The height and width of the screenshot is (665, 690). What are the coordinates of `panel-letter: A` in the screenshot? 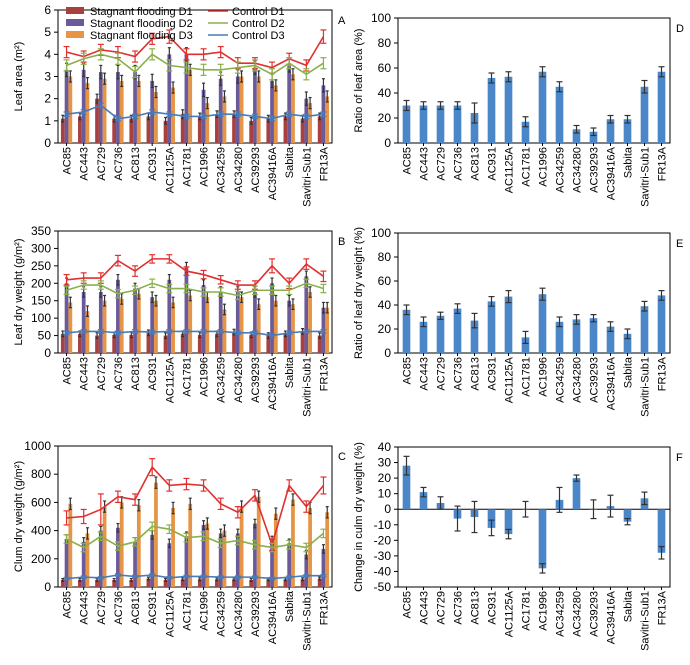 It's located at (342, 21).